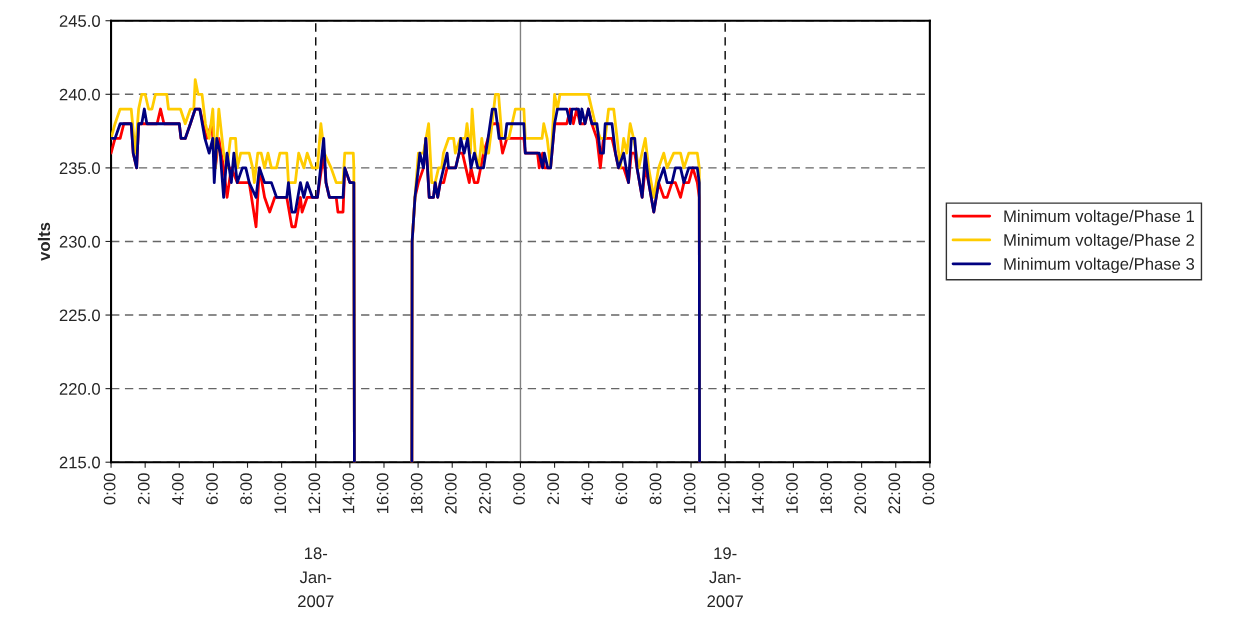 Image resolution: width=1252 pixels, height=628 pixels. Describe the element at coordinates (1099, 217) in the screenshot. I see `legend-label: Minimum voltage/Phase 1` at that location.